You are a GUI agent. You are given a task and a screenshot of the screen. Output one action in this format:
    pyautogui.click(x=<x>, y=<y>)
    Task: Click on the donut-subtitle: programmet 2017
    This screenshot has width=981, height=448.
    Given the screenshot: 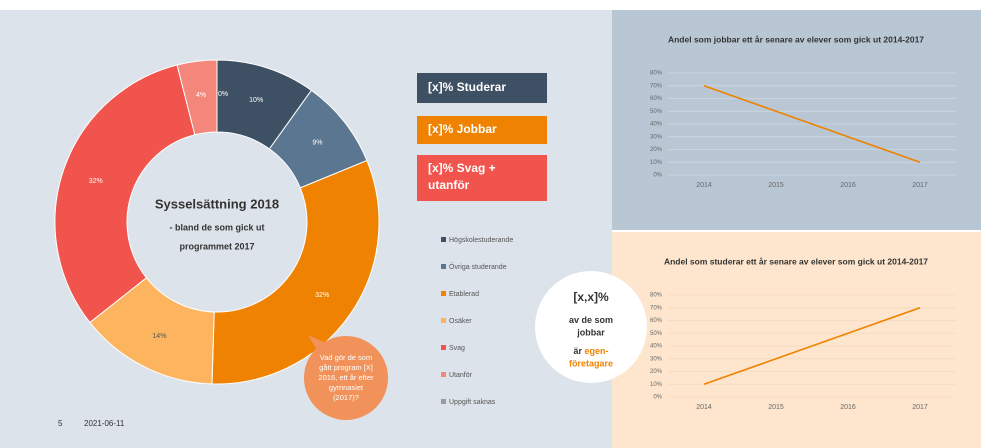 What is the action you would take?
    pyautogui.click(x=216, y=246)
    